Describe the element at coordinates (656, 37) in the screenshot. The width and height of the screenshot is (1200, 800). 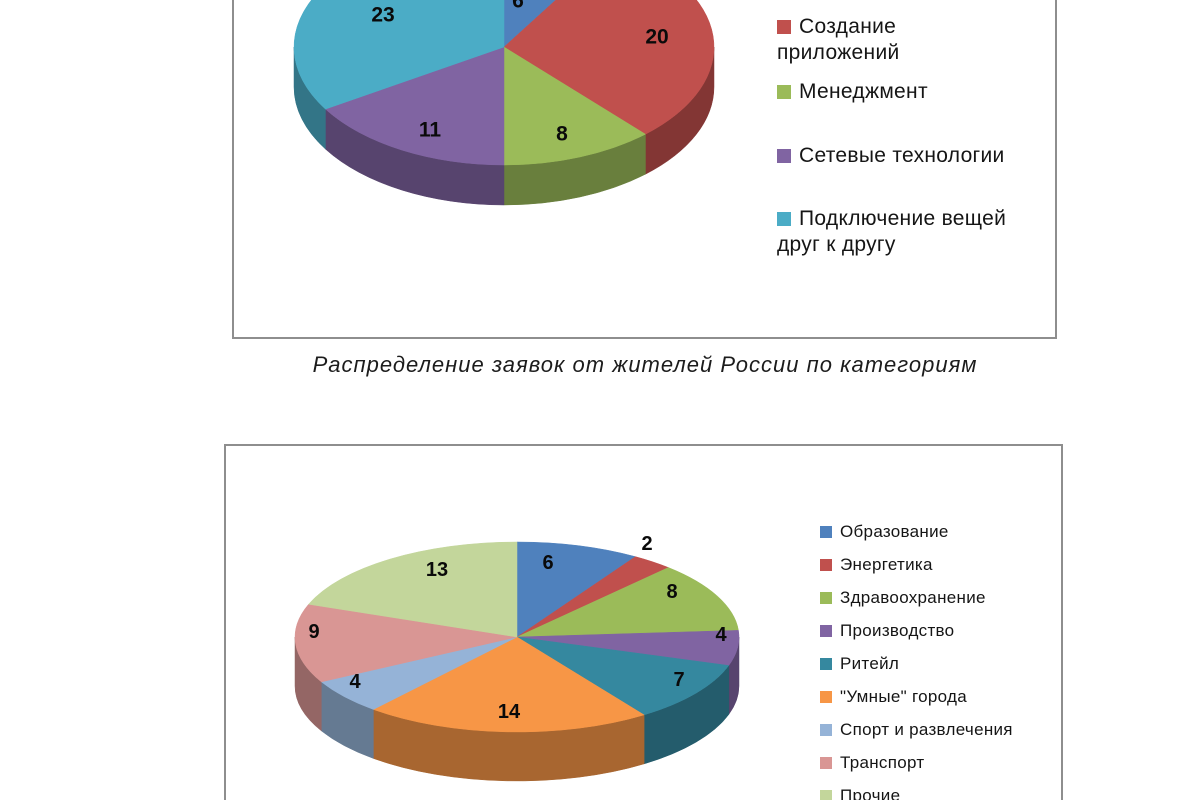
I see `pie-value-label: 20` at that location.